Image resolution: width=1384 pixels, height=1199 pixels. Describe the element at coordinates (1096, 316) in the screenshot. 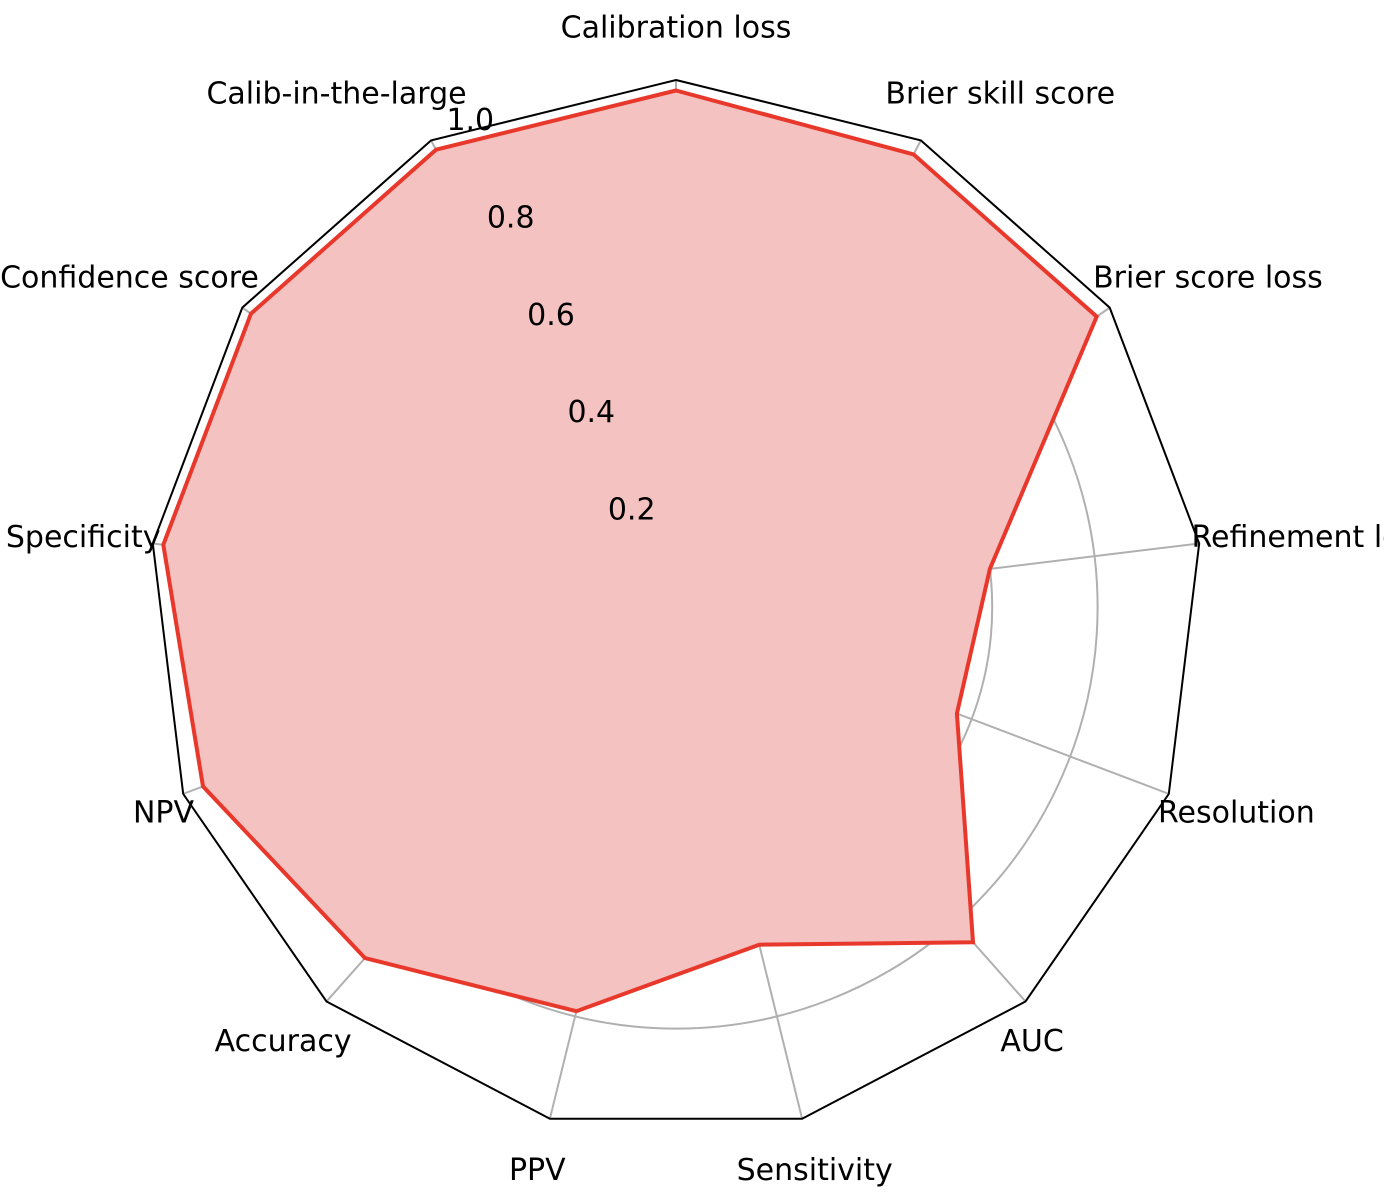

I see `data-point-brier-score-loss` at that location.